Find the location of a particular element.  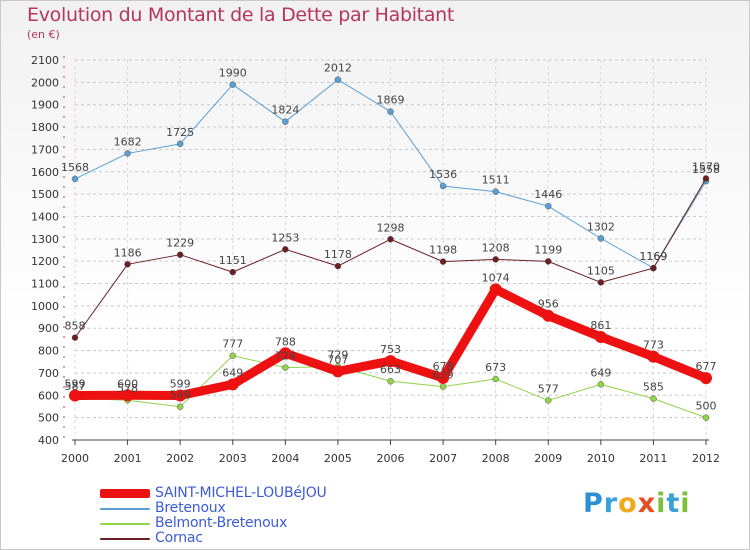

data-label: 1169 is located at coordinates (653, 256).